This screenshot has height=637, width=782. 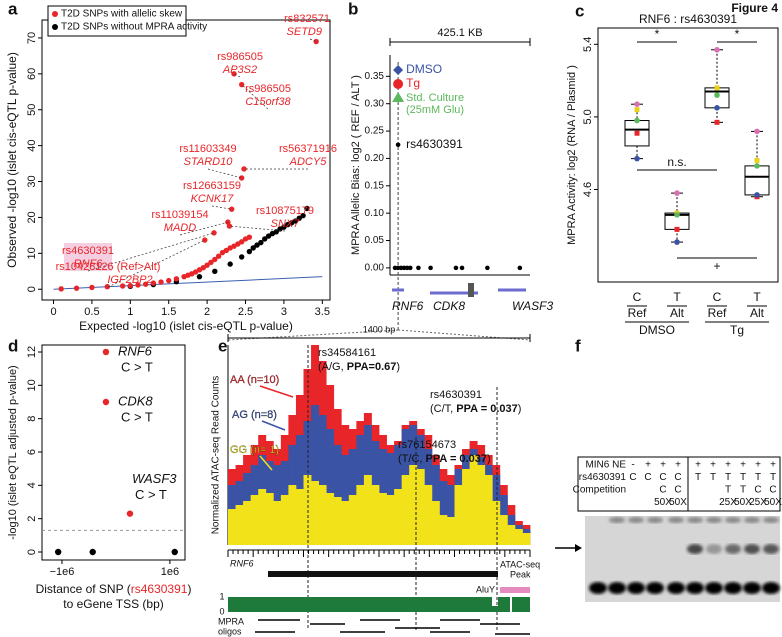 What do you see at coordinates (383, 574) in the screenshot?
I see `gene-bar` at bounding box center [383, 574].